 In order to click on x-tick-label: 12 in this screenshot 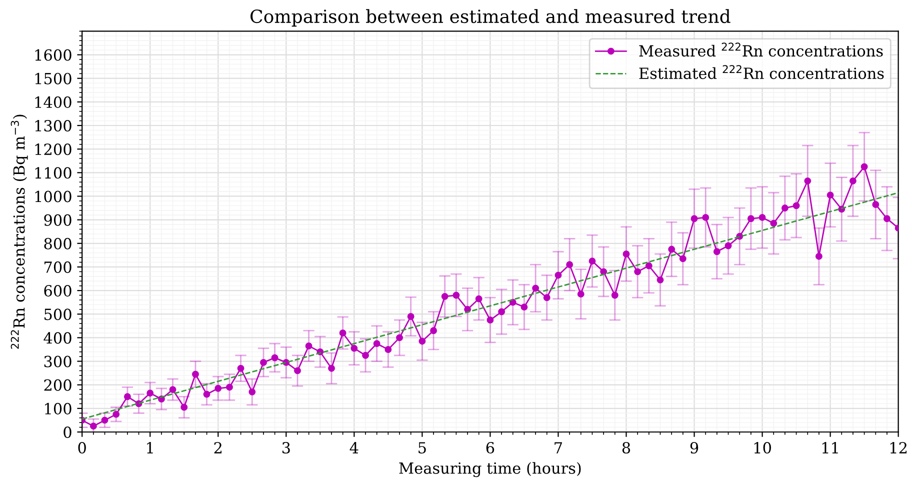, I will do `click(898, 448)`.